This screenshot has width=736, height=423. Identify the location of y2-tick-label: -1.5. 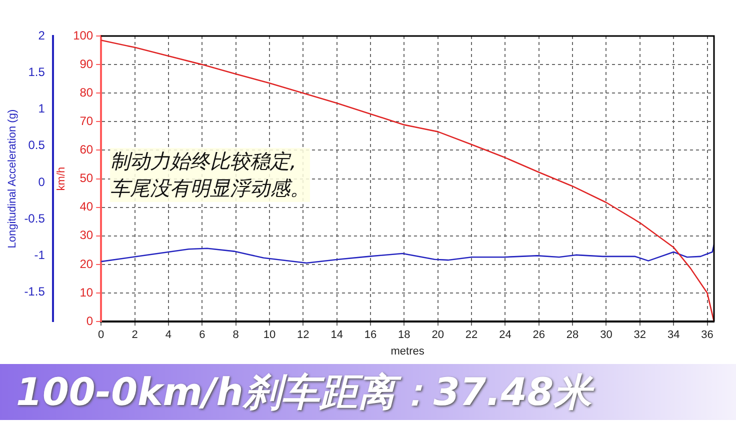
(35, 291).